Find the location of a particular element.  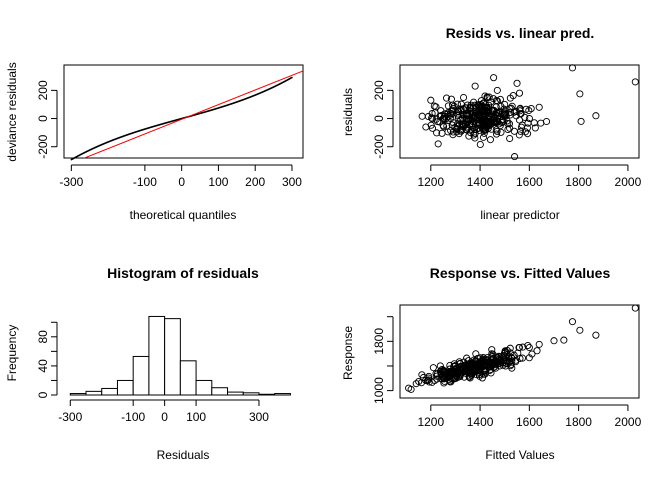

y-tick-label: 80 is located at coordinates (43, 337).